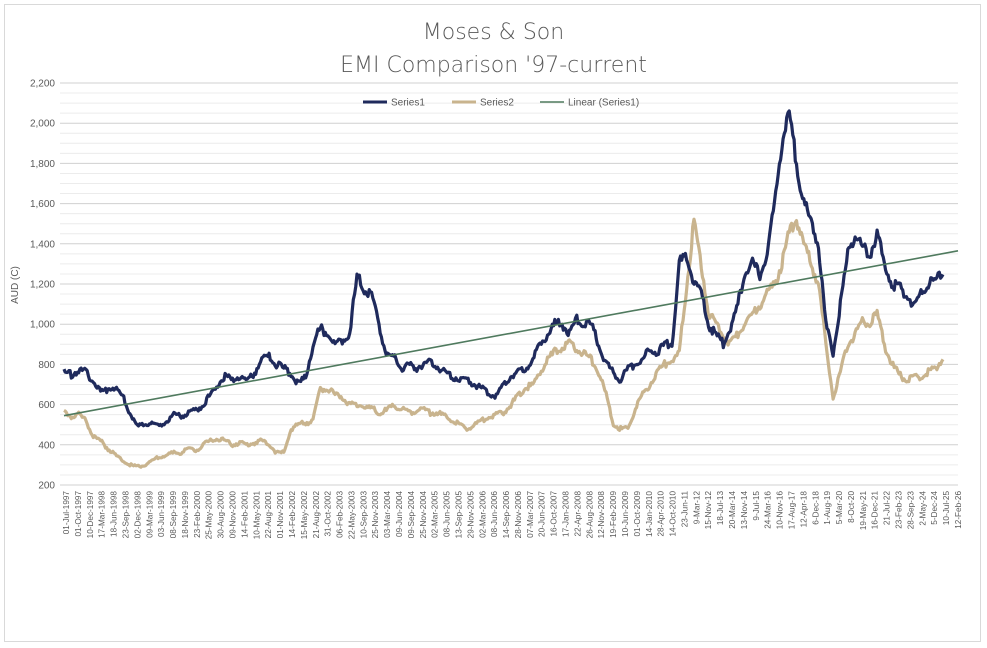 This screenshot has width=987, height=648. What do you see at coordinates (554, 514) in the screenshot?
I see `x-tick-label: 16-Oct-2007` at bounding box center [554, 514].